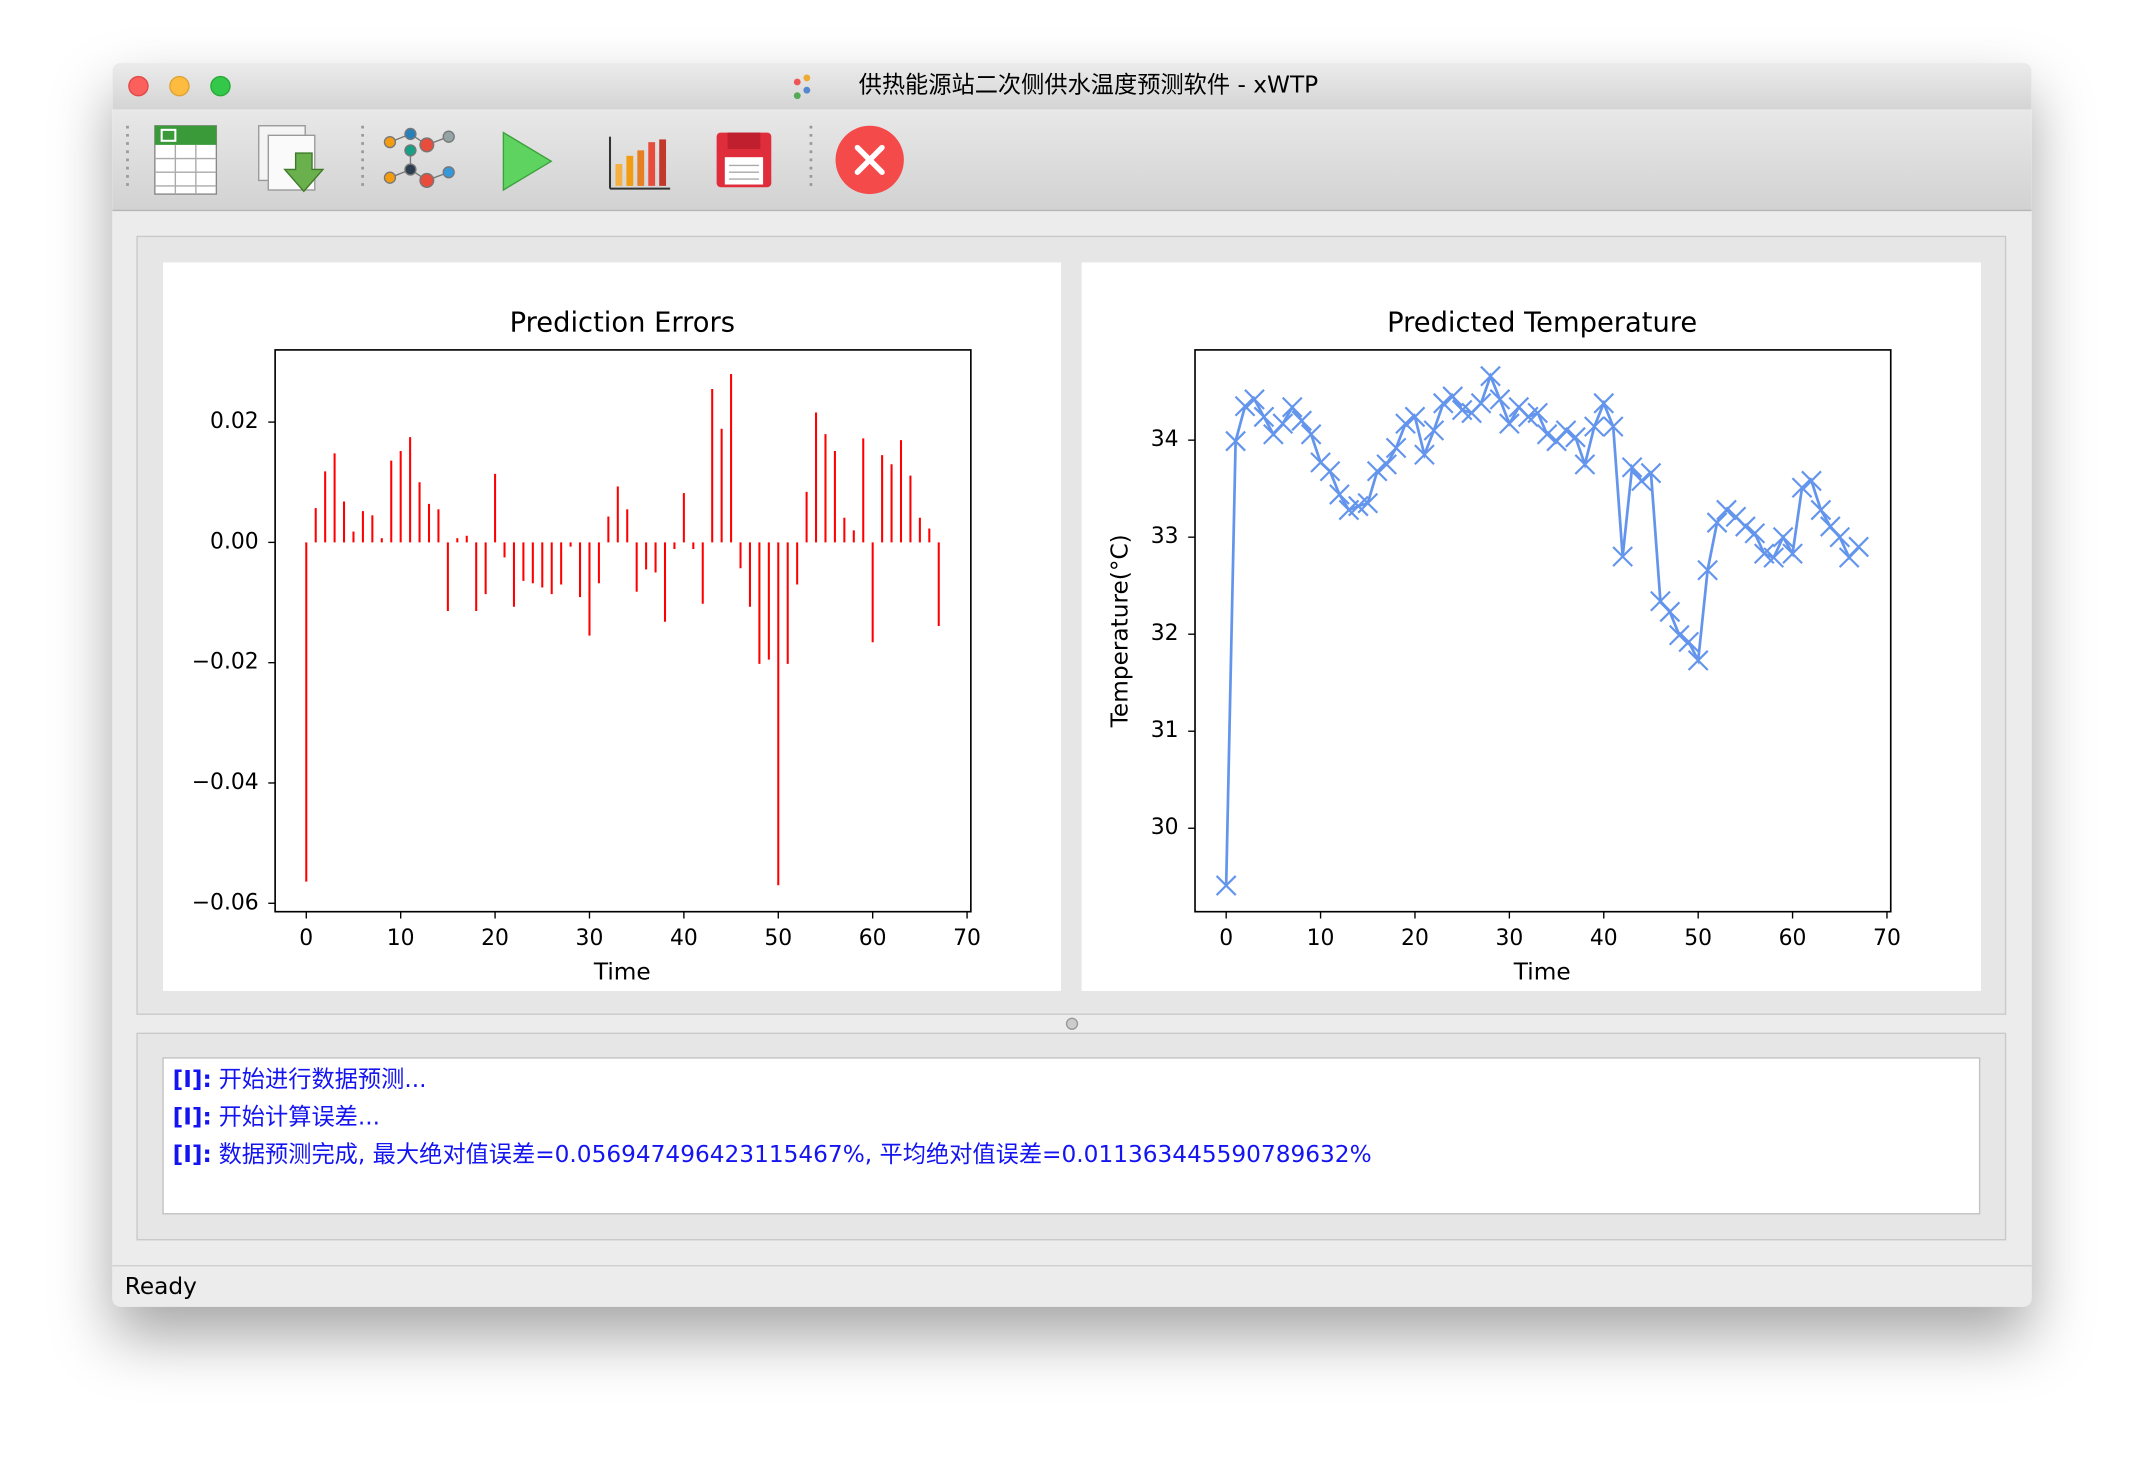 The image size is (2144, 1468). I want to click on x-tick-label: 60, so click(873, 938).